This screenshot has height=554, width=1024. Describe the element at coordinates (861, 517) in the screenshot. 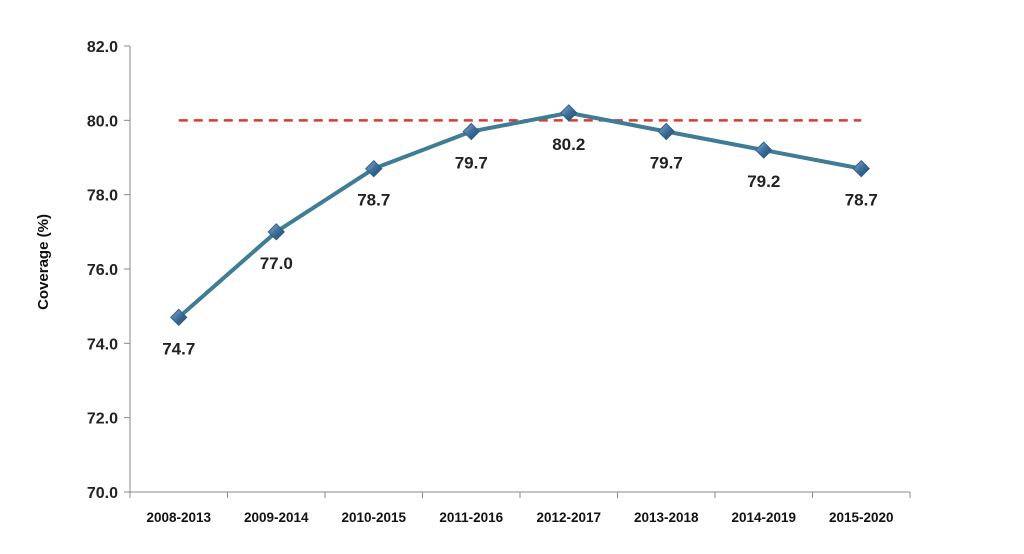

I see `x-tick-label: 2015-2020` at that location.